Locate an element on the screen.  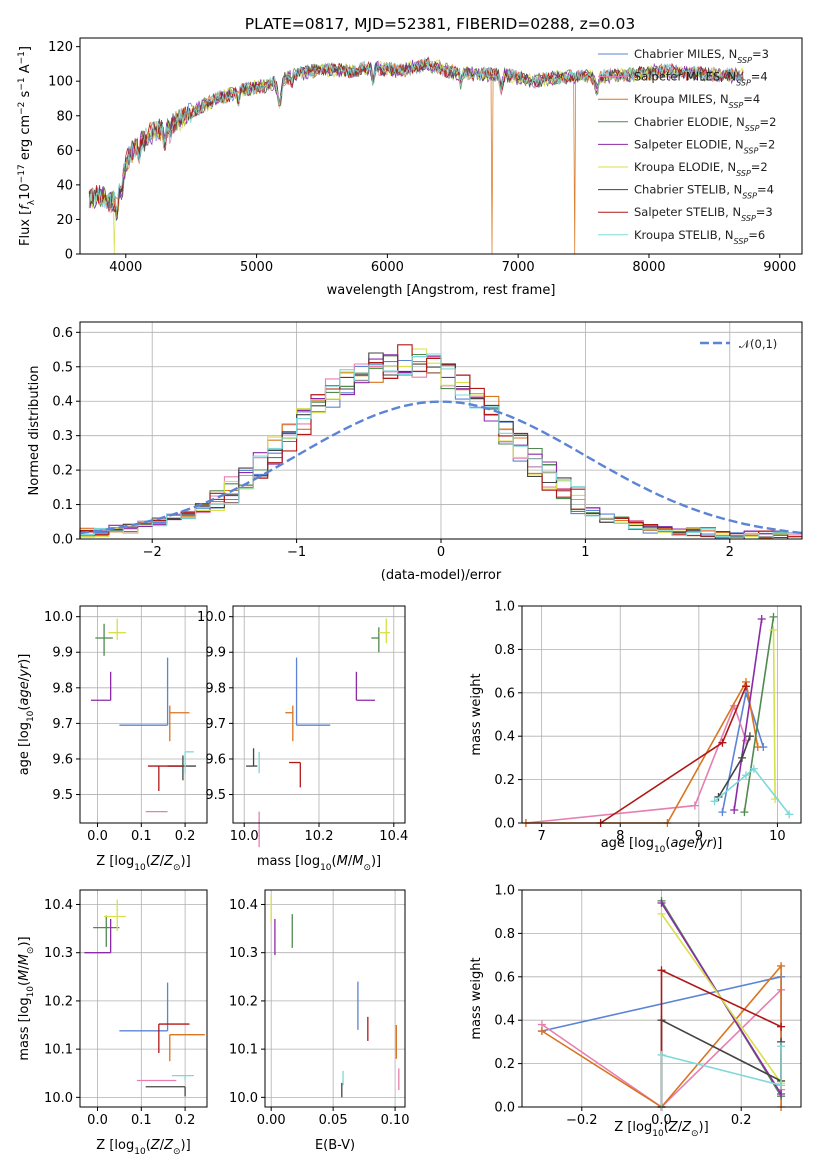
x-tick-label: 6000 is located at coordinates (387, 267).